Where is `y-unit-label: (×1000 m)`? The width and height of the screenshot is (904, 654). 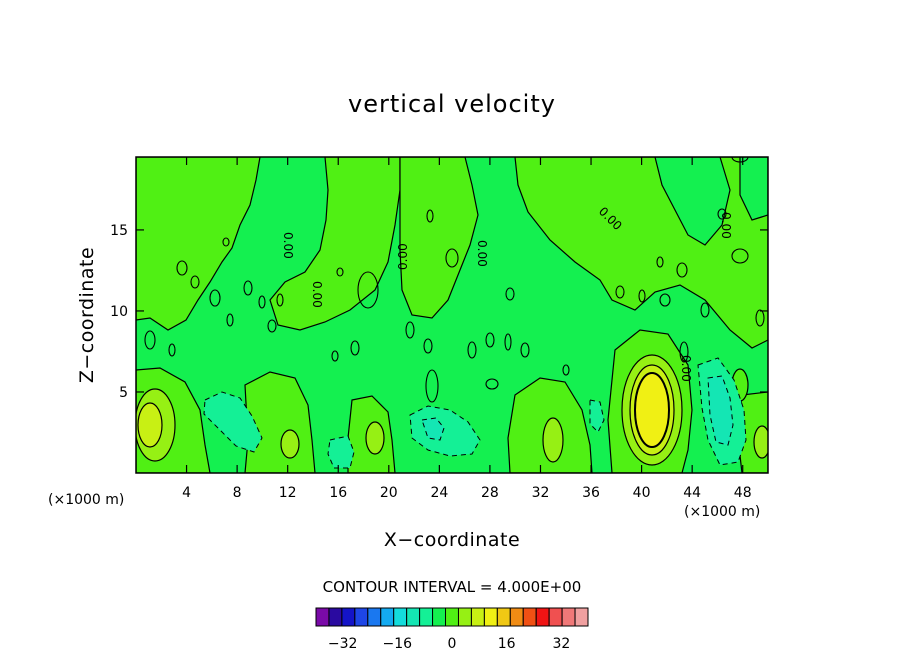 y-unit-label: (×1000 m) is located at coordinates (86, 500).